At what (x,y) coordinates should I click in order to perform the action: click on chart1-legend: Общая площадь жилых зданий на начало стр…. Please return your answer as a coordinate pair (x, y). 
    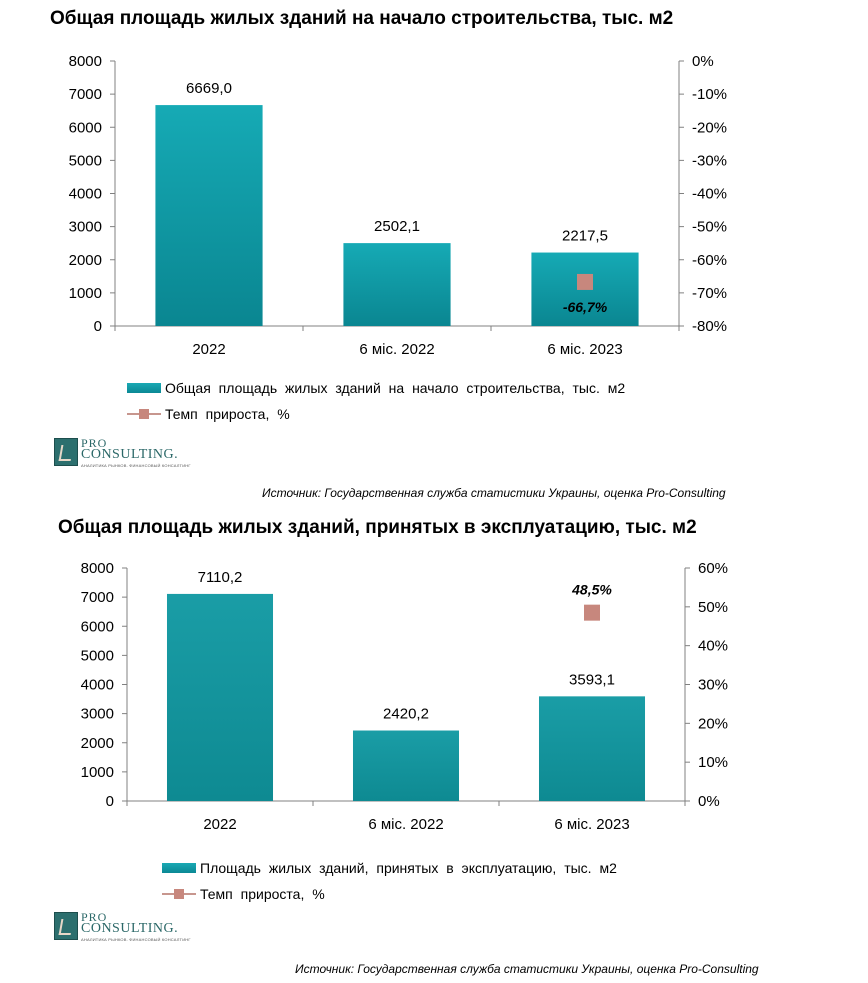
    Looking at the image, I should click on (376, 401).